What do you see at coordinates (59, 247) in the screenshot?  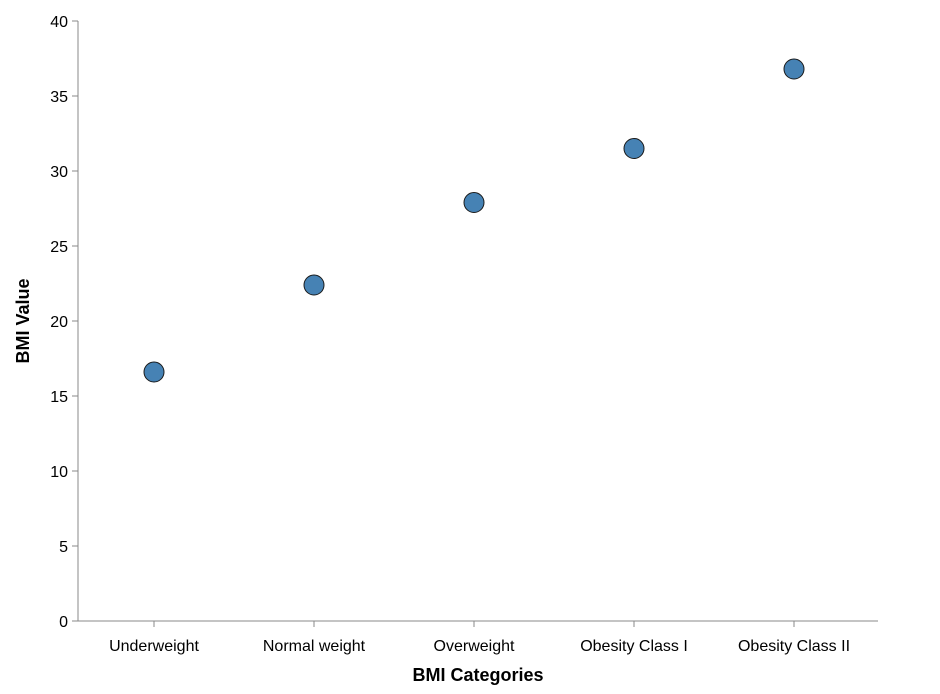 I see `y-tick-label: 25` at bounding box center [59, 247].